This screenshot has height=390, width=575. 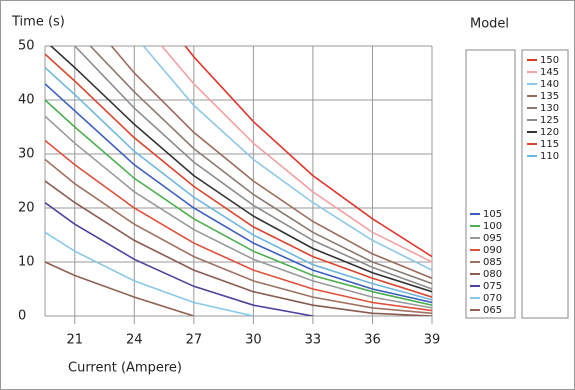 I want to click on y-tick-label: 30, so click(x=26, y=154).